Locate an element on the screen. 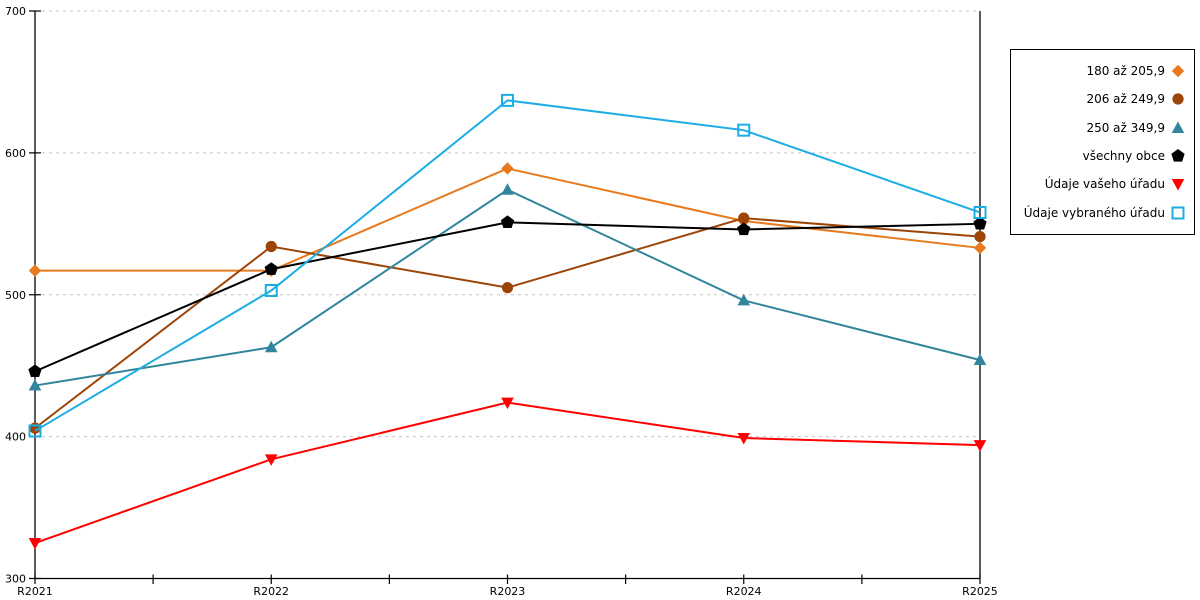 The image size is (1200, 600). legend-item-label: 206 až 249,9 is located at coordinates (1125, 99).